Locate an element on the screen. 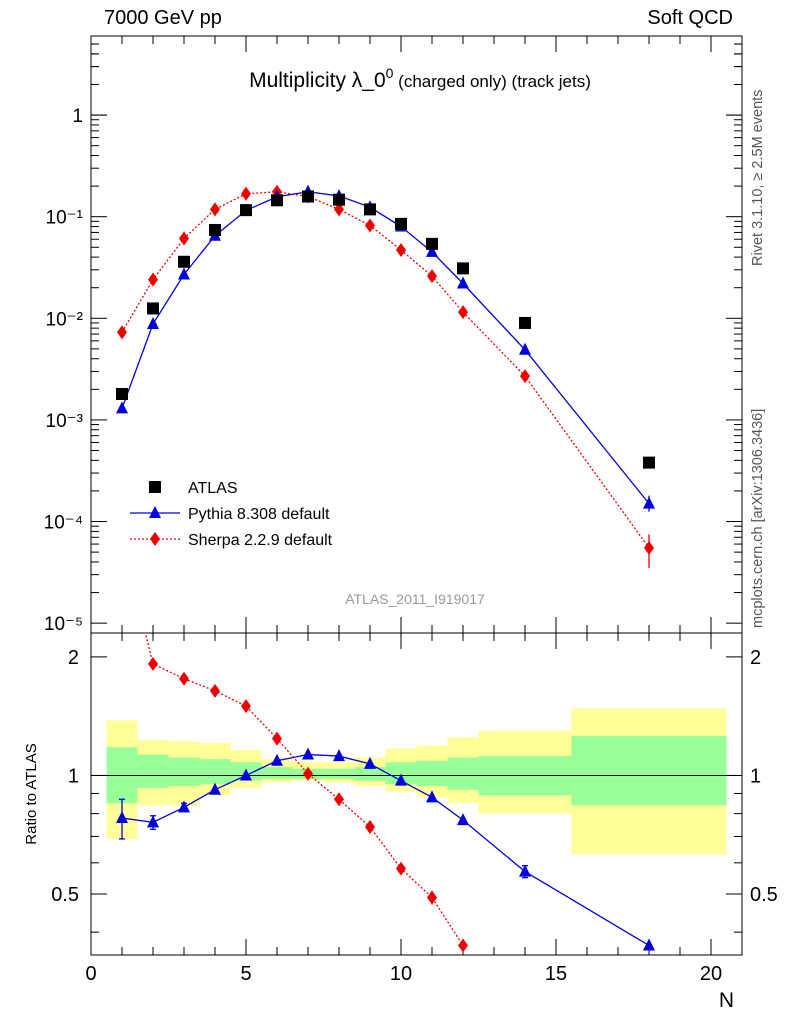 The image size is (786, 1024). ratio-y-axis-label: Ratio to ATLAS is located at coordinates (31, 793).